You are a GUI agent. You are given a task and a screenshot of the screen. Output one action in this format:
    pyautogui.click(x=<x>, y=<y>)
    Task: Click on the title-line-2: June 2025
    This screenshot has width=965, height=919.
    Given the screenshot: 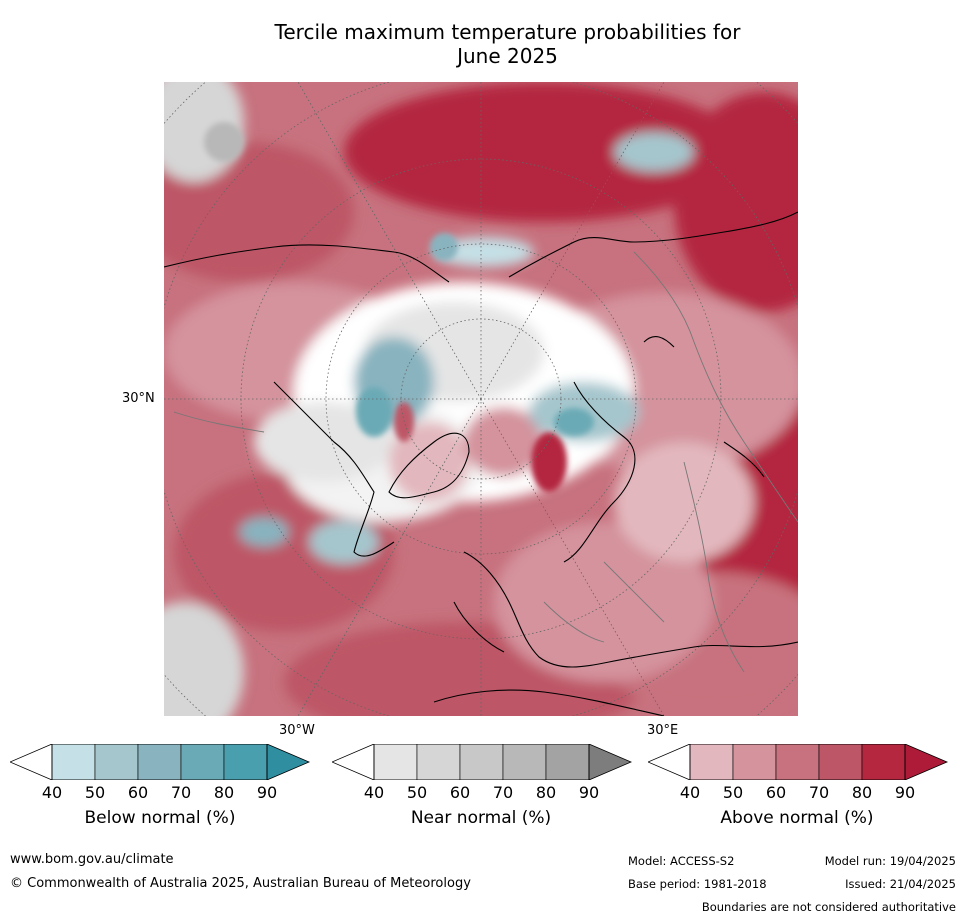 What is the action you would take?
    pyautogui.click(x=507, y=56)
    